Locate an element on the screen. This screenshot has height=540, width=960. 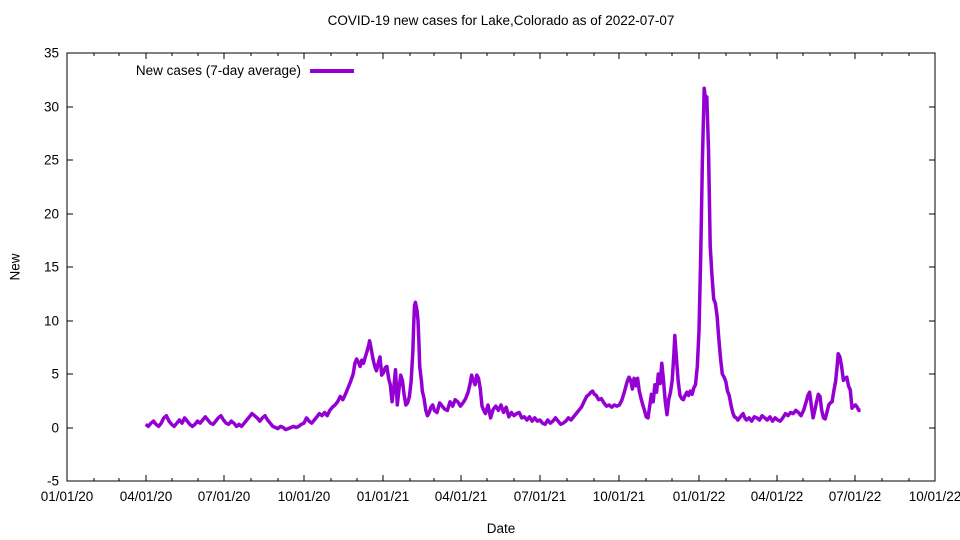
x-tick-label: 10/01/21 is located at coordinates (619, 496).